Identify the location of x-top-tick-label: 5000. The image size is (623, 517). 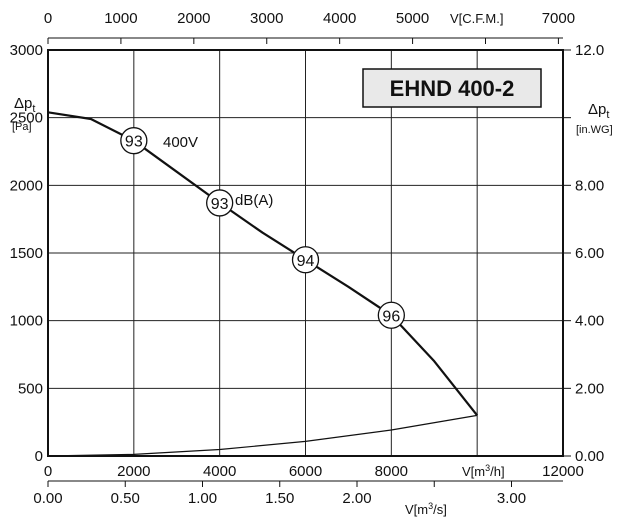
(412, 18).